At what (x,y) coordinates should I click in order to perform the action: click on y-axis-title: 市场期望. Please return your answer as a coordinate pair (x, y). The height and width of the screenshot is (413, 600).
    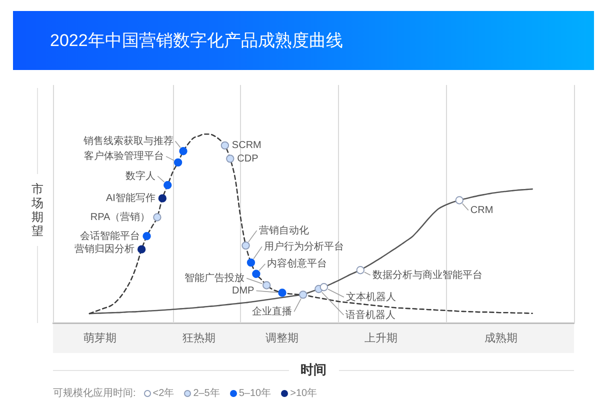
    Looking at the image, I should click on (37, 210).